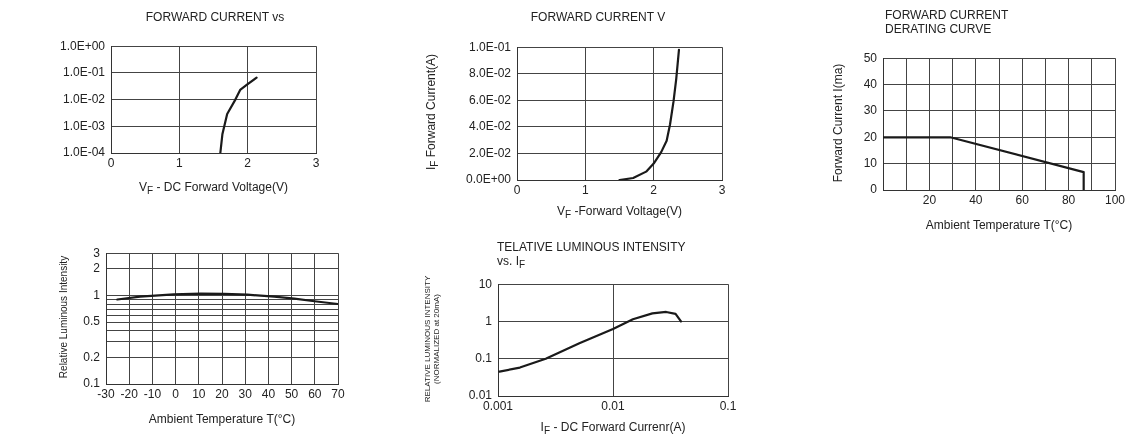 The height and width of the screenshot is (441, 1135). I want to click on x-tick-label: 100, so click(1115, 199).